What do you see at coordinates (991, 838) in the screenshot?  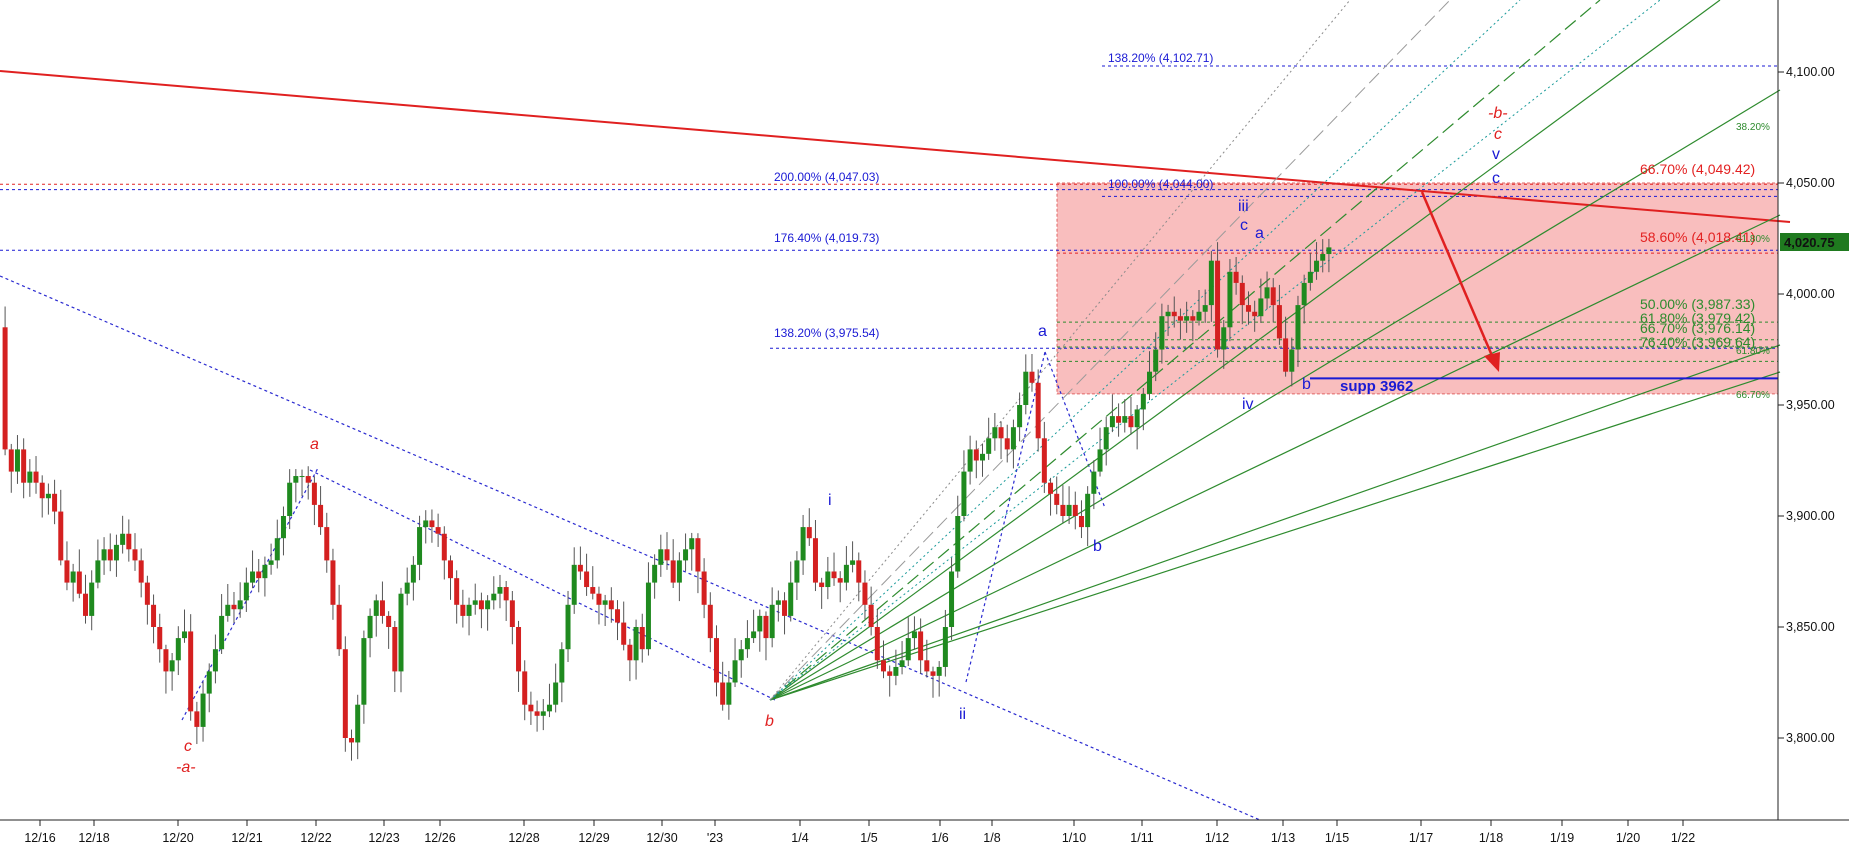 I see `x-tick-label: 1/8` at bounding box center [991, 838].